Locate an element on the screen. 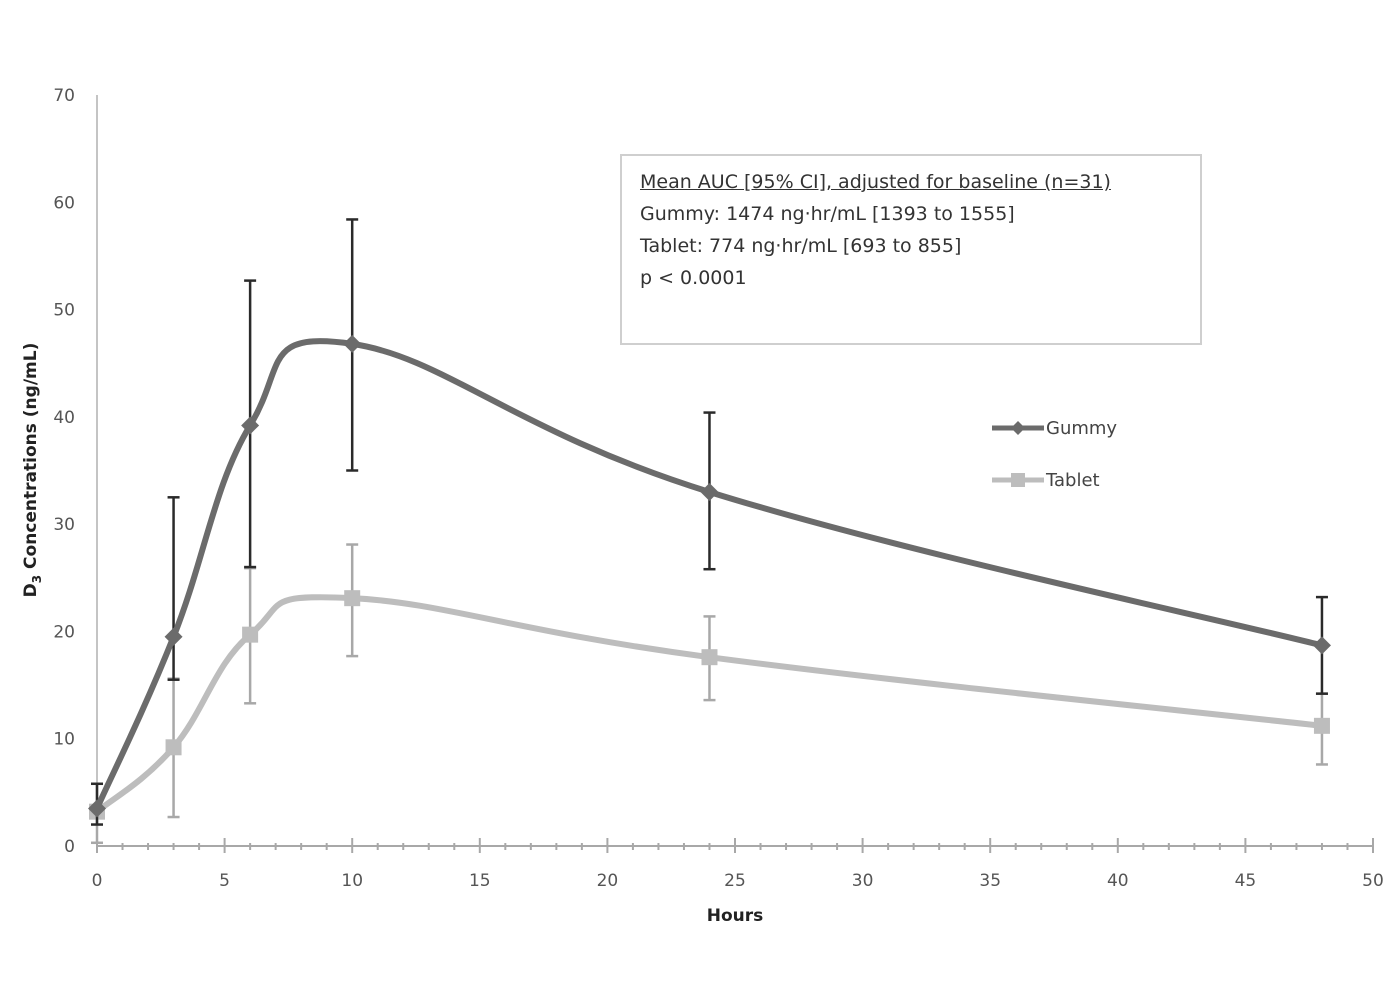 This screenshot has width=1400, height=1000. y-tick-label: 40 is located at coordinates (64, 418).